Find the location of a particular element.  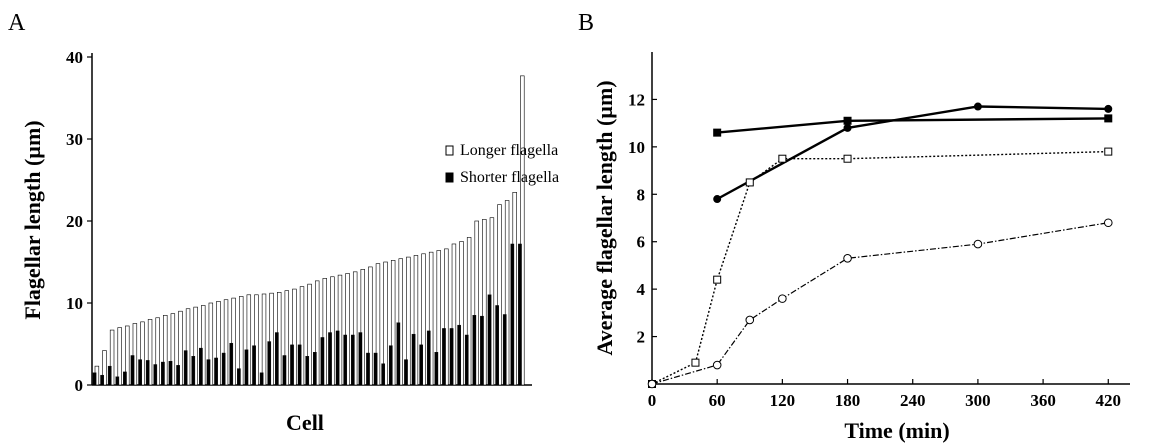

panel-b-letter: B is located at coordinates (586, 23).